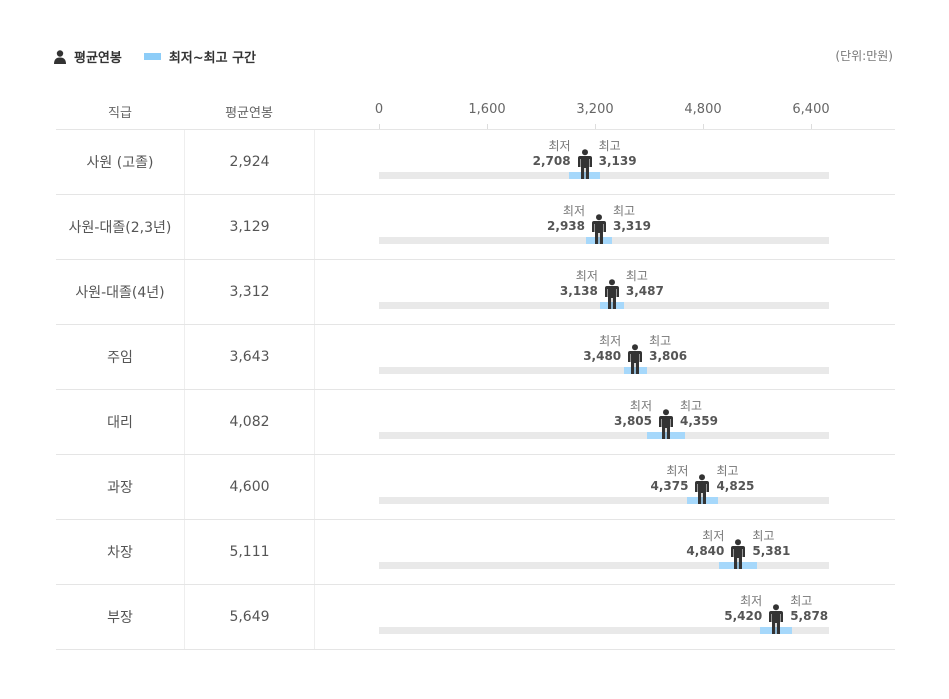 This screenshot has height=699, width=949. I want to click on min-value: 4,375, so click(669, 486).